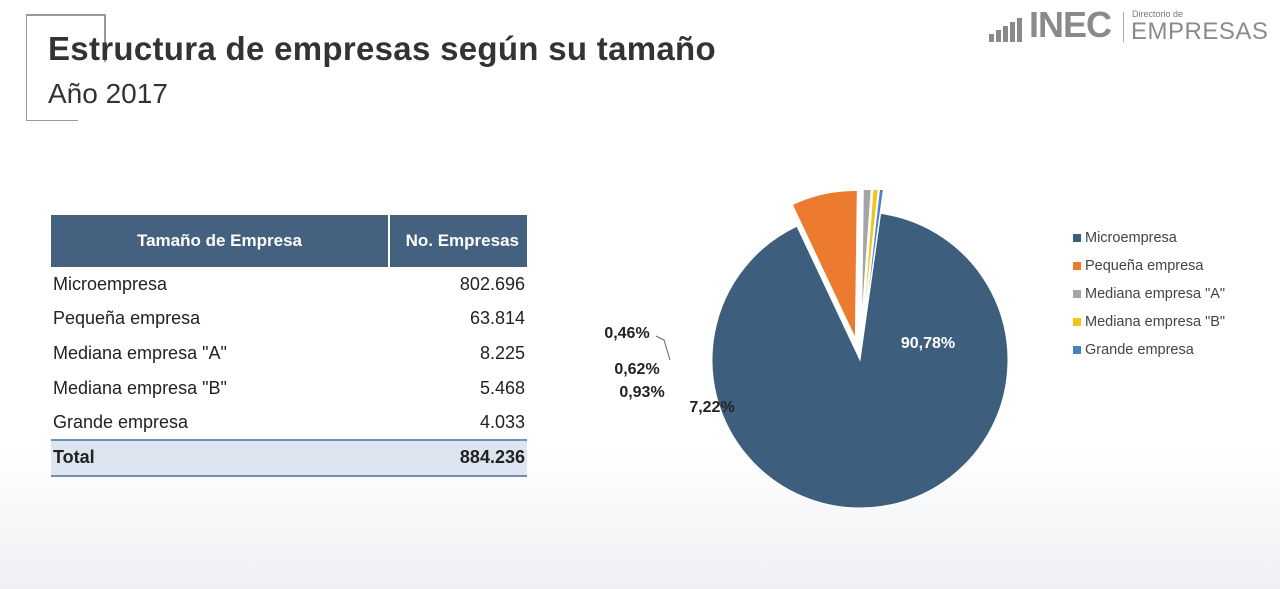 This screenshot has width=1280, height=589. I want to click on legend-item: Mediana empresa "B", so click(1149, 322).